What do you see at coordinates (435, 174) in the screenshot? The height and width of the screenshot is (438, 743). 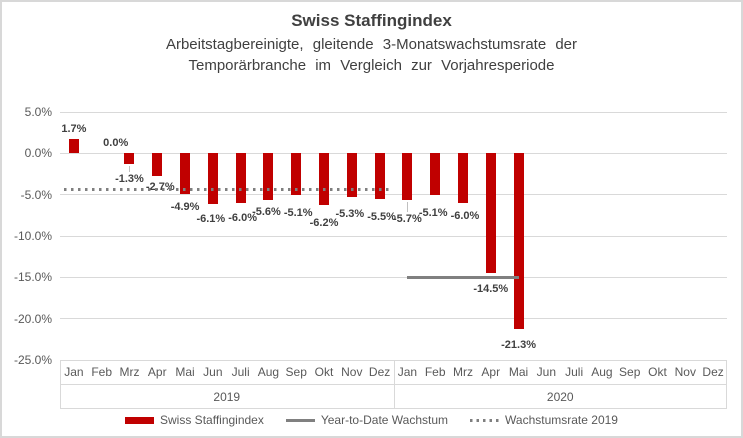 I see `bar-feb-2020` at bounding box center [435, 174].